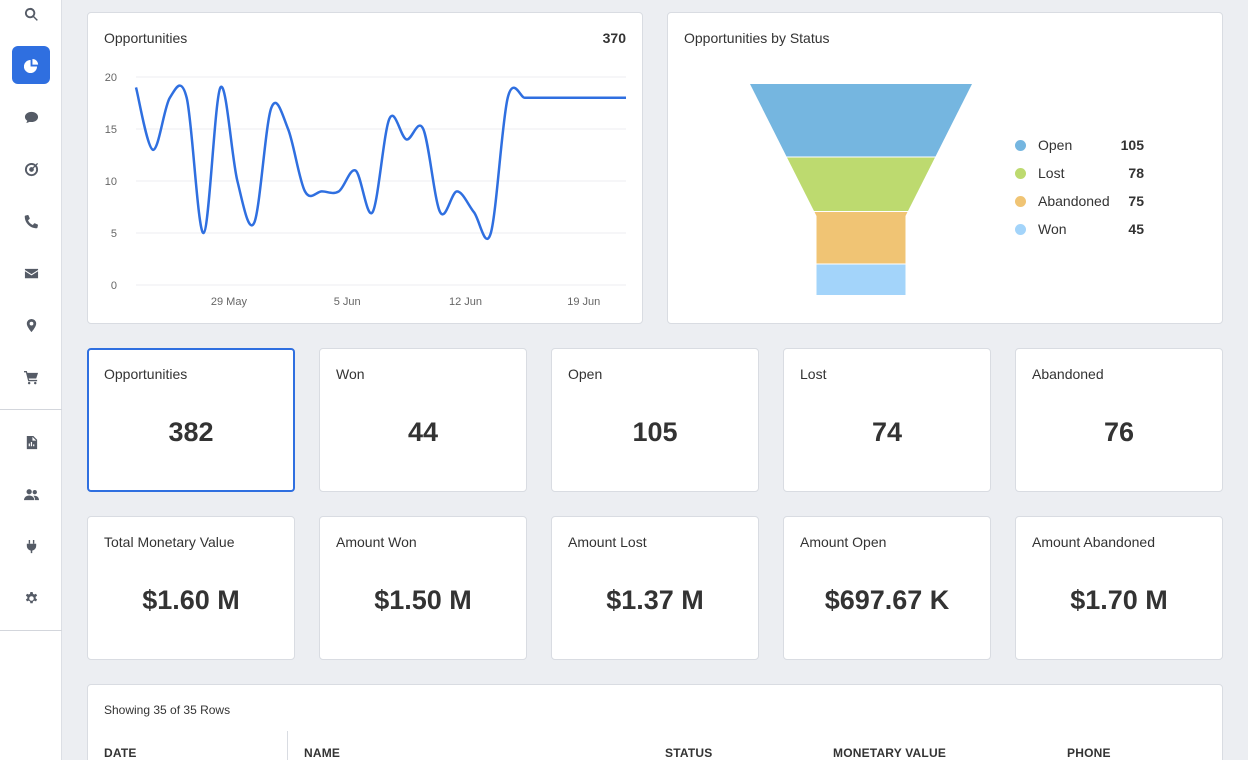 The height and width of the screenshot is (760, 1248). Describe the element at coordinates (114, 286) in the screenshot. I see `y-tick-label: 0` at that location.